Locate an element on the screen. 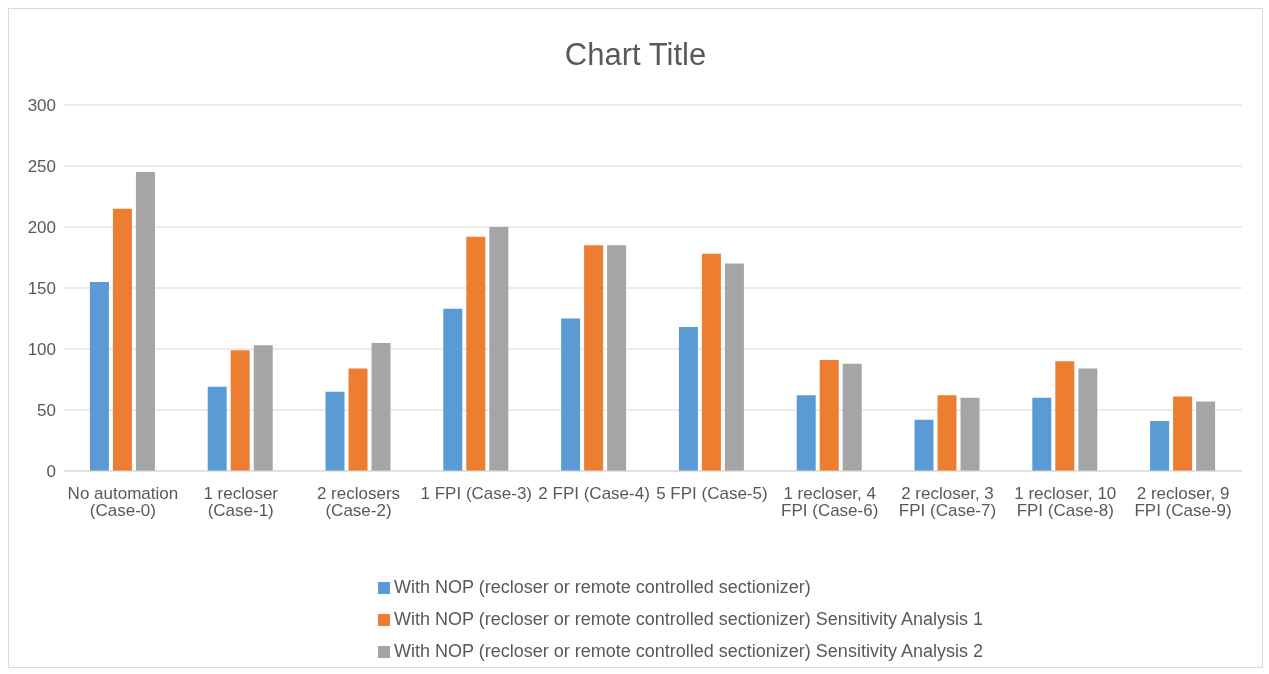 The height and width of the screenshot is (674, 1269). y-tick-label: 250 is located at coordinates (41, 167).